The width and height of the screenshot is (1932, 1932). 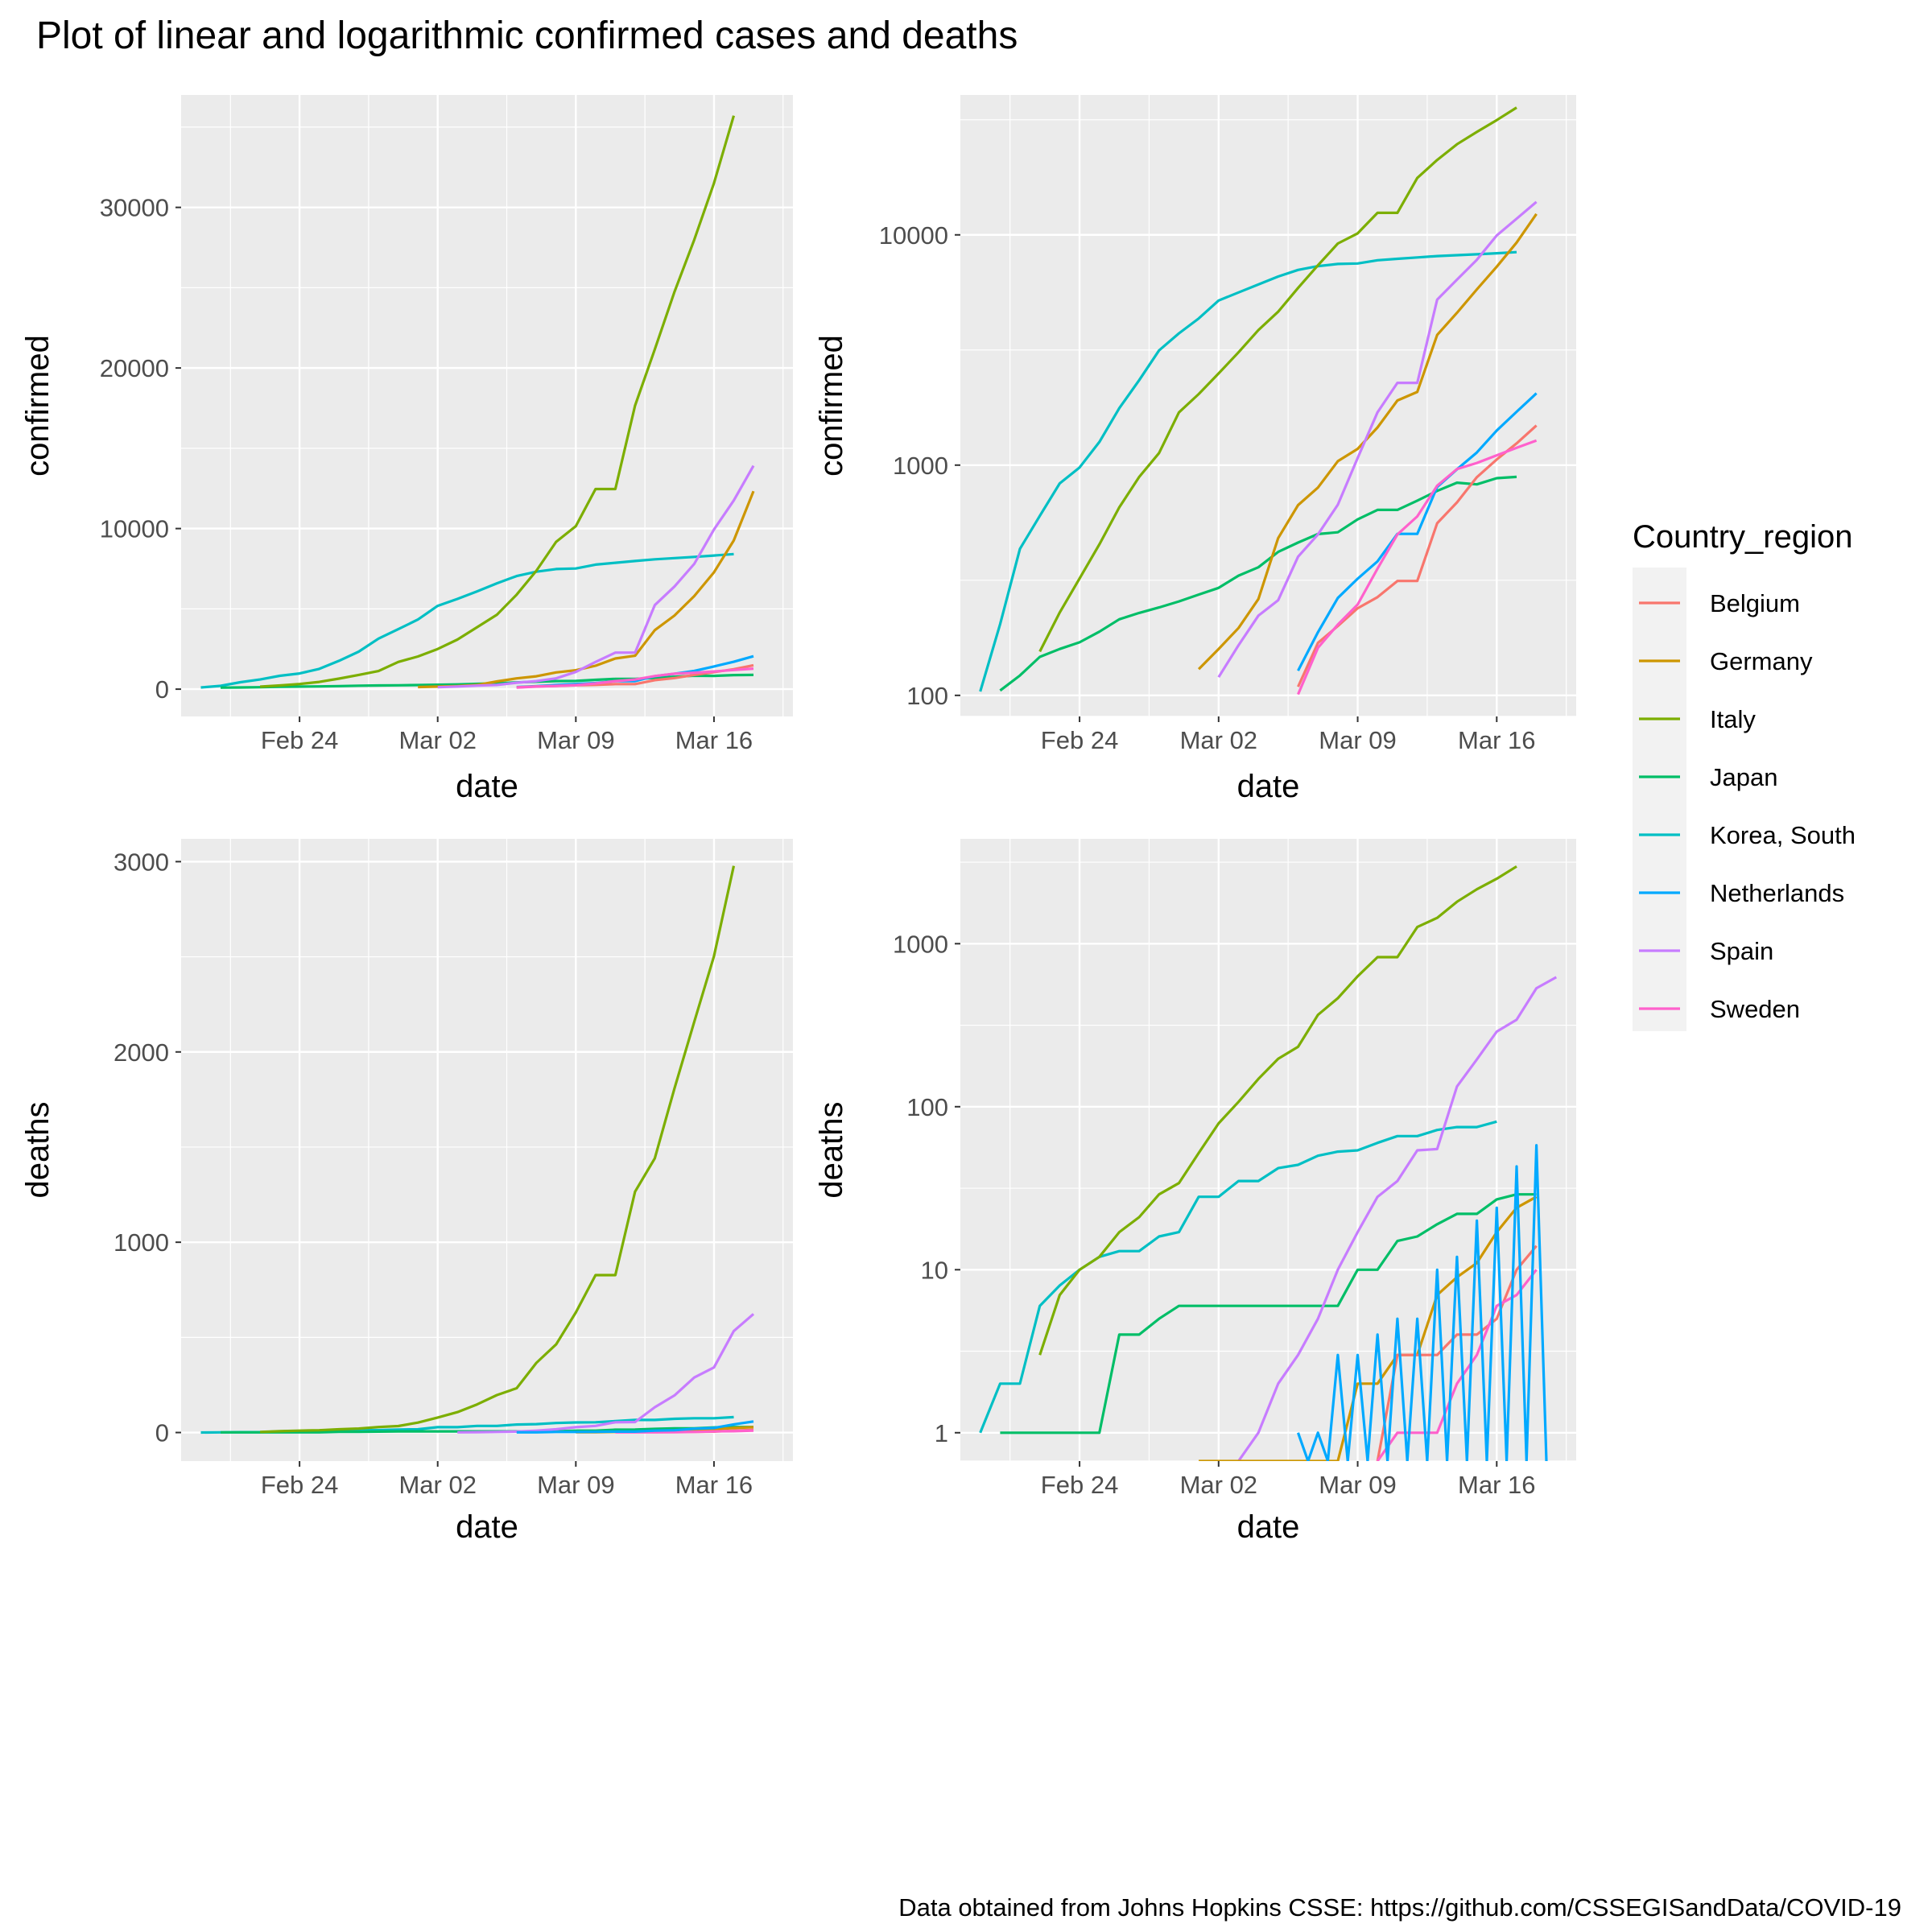 What do you see at coordinates (941, 1433) in the screenshot?
I see `y-tick-label: 1` at bounding box center [941, 1433].